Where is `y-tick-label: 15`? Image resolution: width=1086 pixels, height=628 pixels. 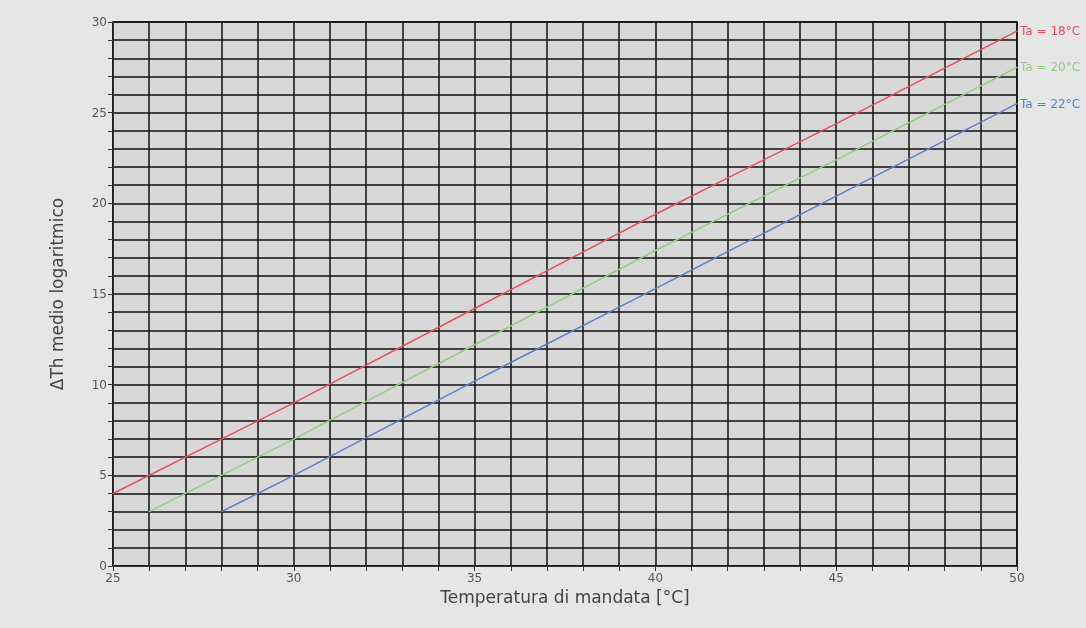
y-tick-label: 15 is located at coordinates (99, 294).